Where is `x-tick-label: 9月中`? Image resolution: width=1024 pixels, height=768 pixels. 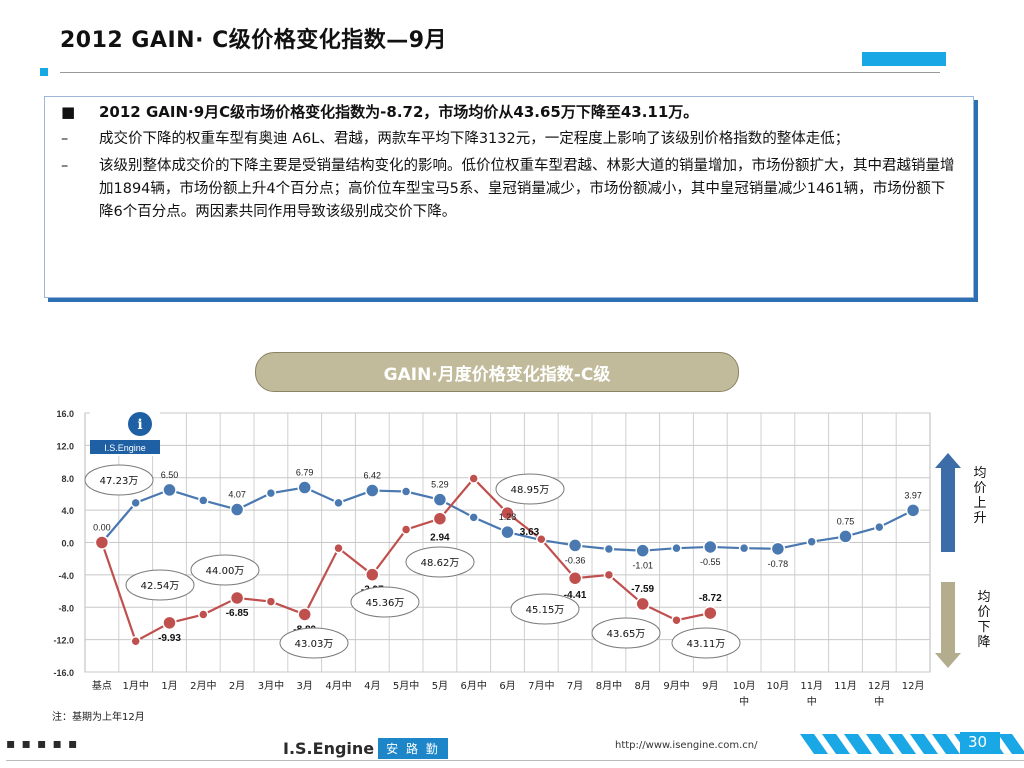
x-tick-label: 9月中 is located at coordinates (676, 685).